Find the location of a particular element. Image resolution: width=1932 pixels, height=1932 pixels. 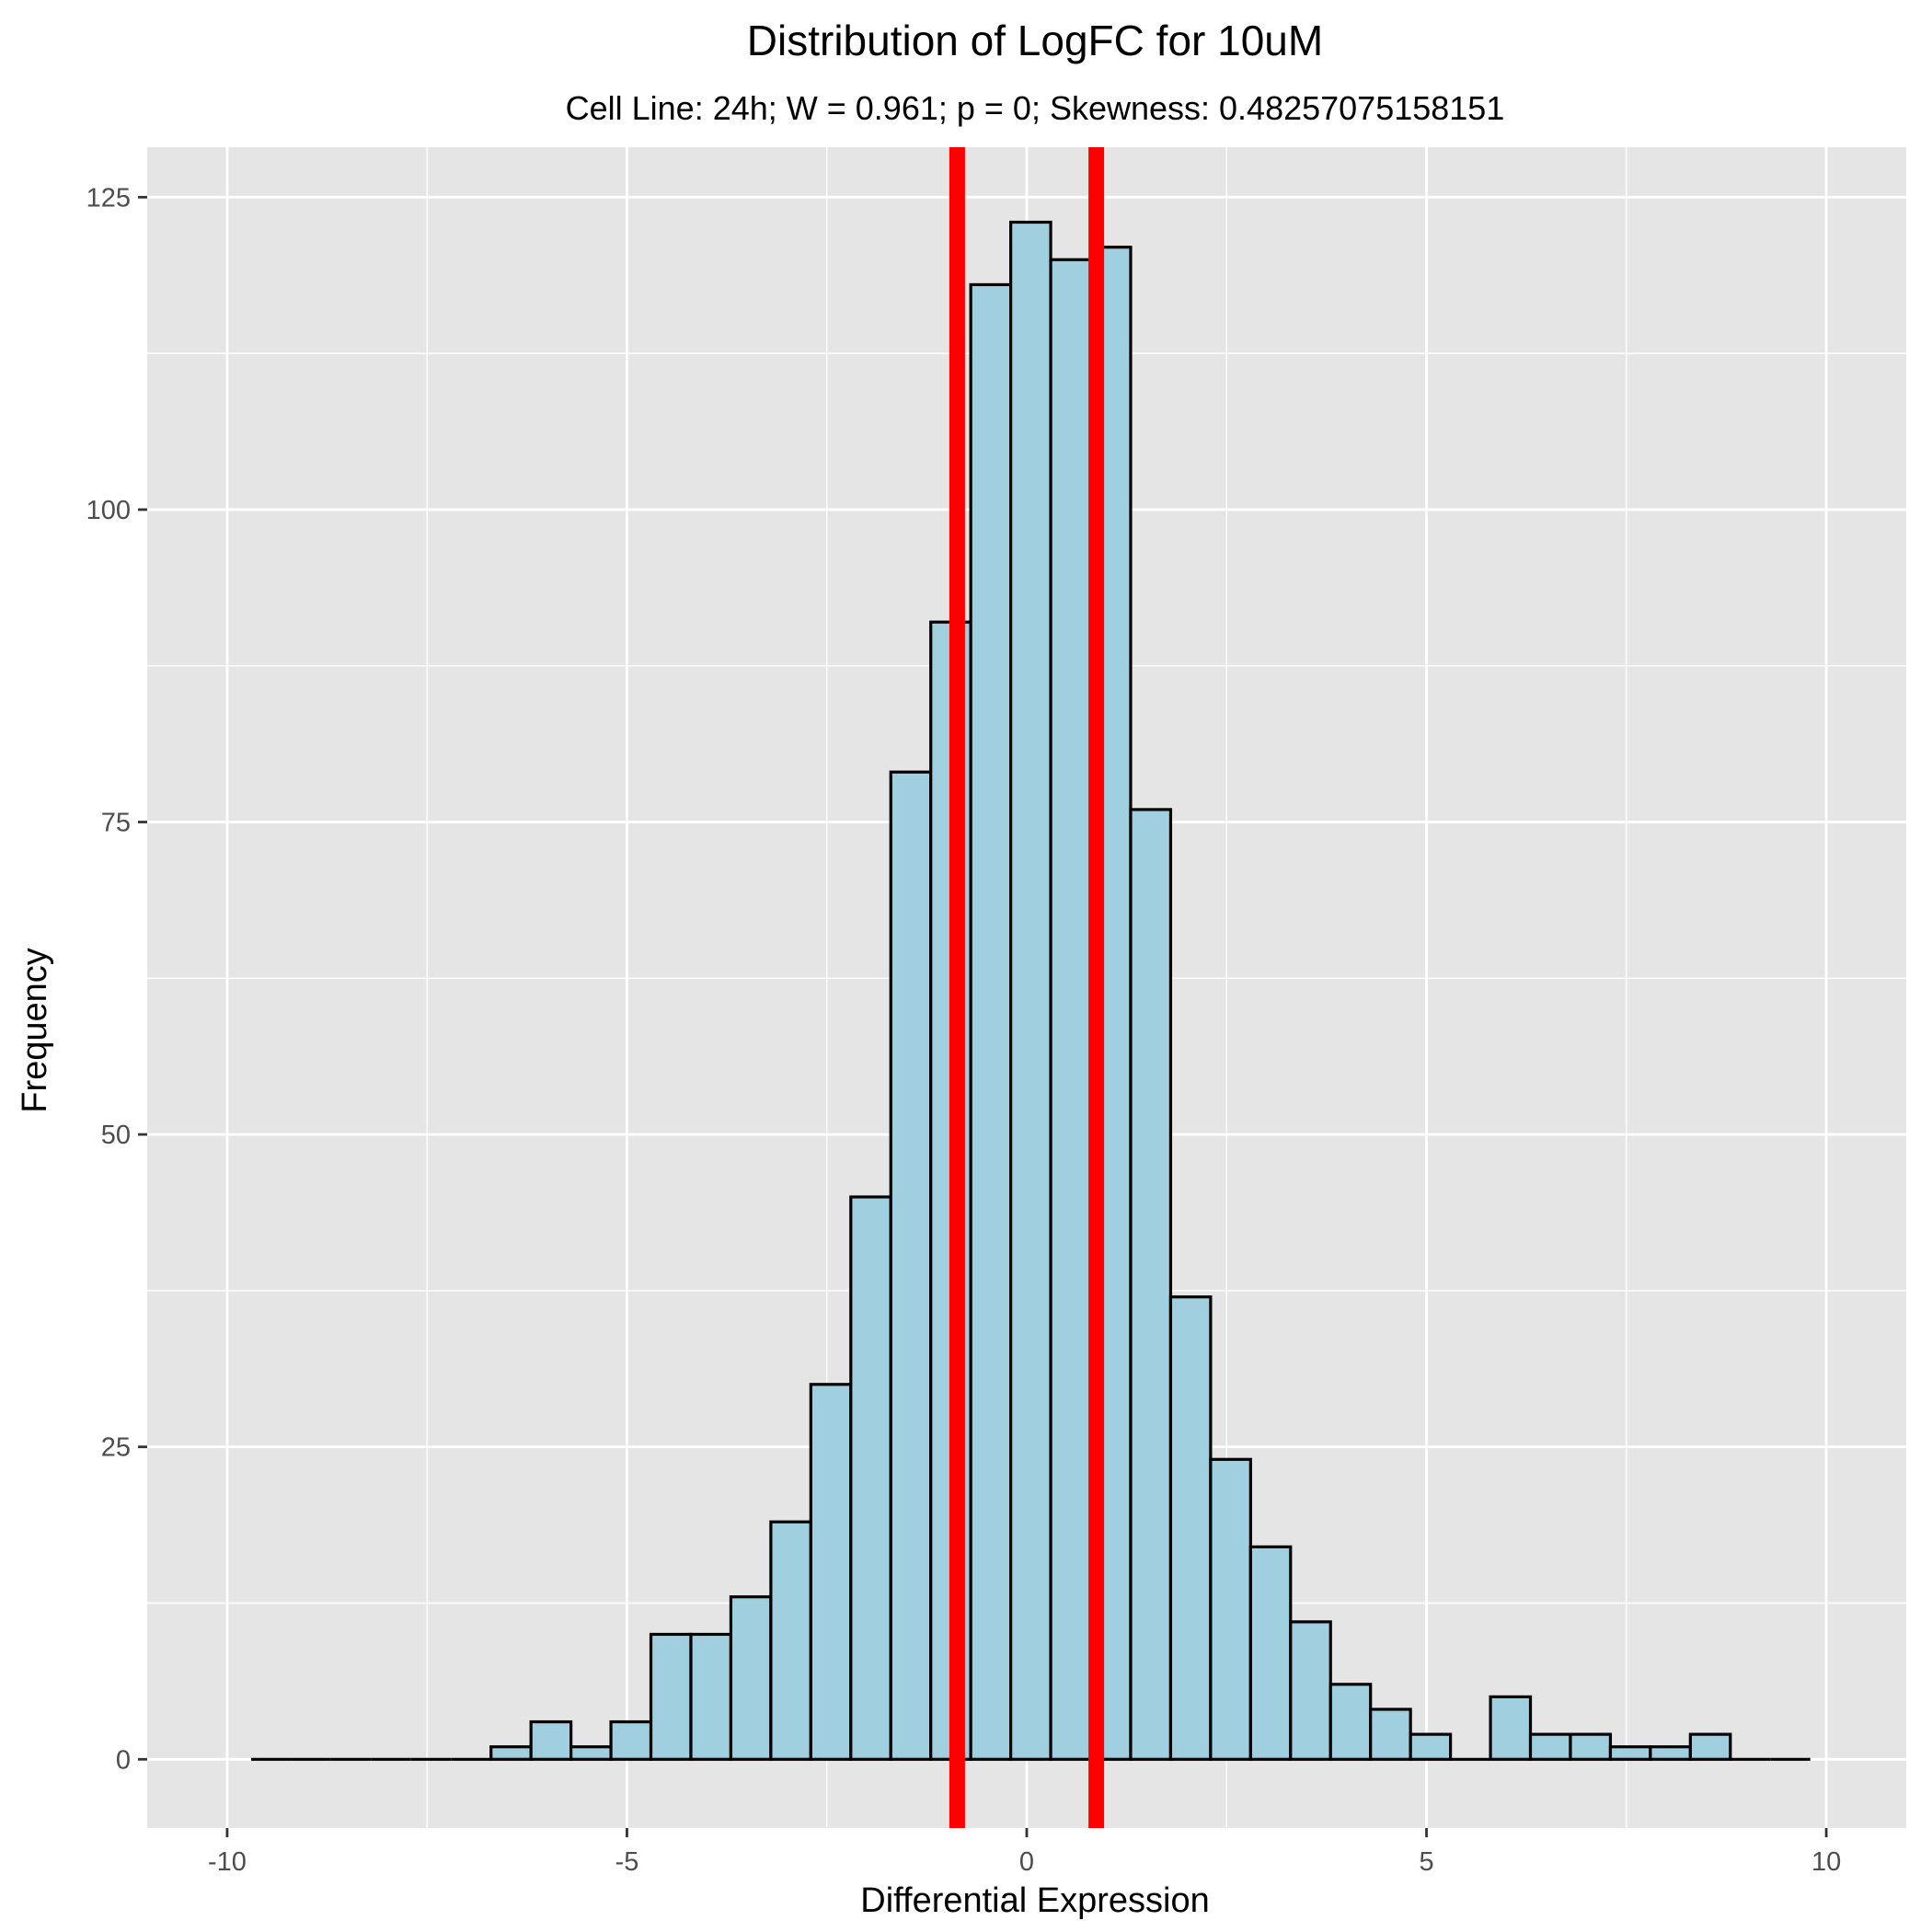

threshold-lines is located at coordinates (1027, 987).